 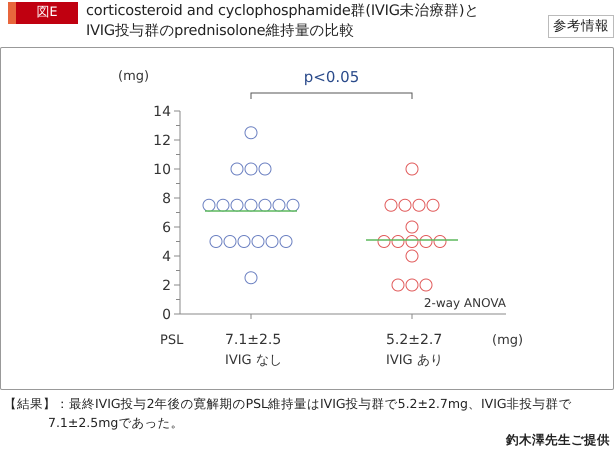 I want to click on annotations[1]: 参考情報, so click(x=581, y=26).